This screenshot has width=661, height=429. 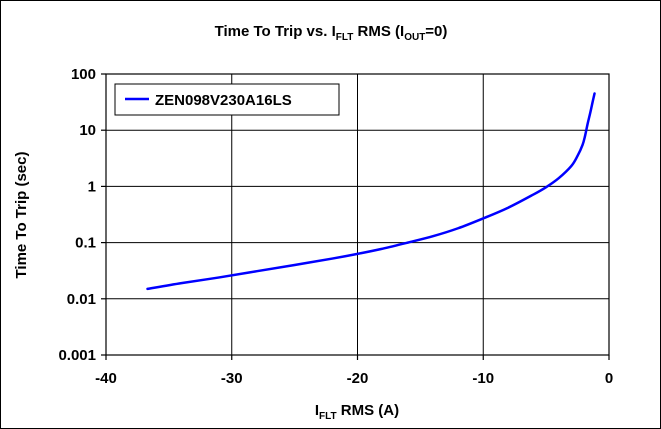 What do you see at coordinates (232, 378) in the screenshot?
I see `x-tick-label: -30` at bounding box center [232, 378].